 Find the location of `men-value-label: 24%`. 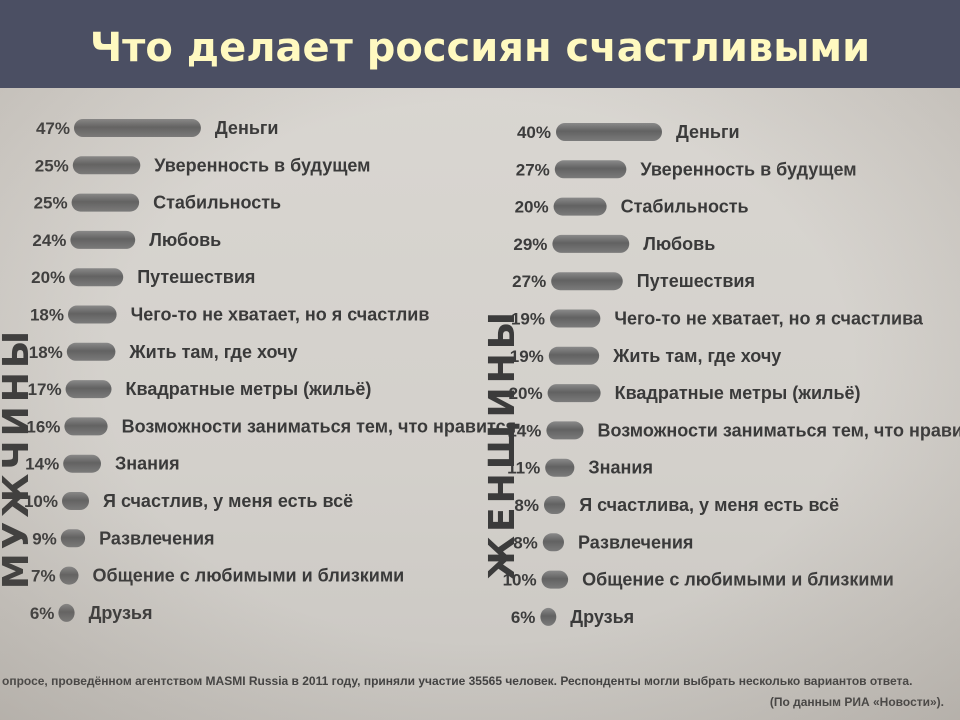

men-value-label: 24% is located at coordinates (49, 240).